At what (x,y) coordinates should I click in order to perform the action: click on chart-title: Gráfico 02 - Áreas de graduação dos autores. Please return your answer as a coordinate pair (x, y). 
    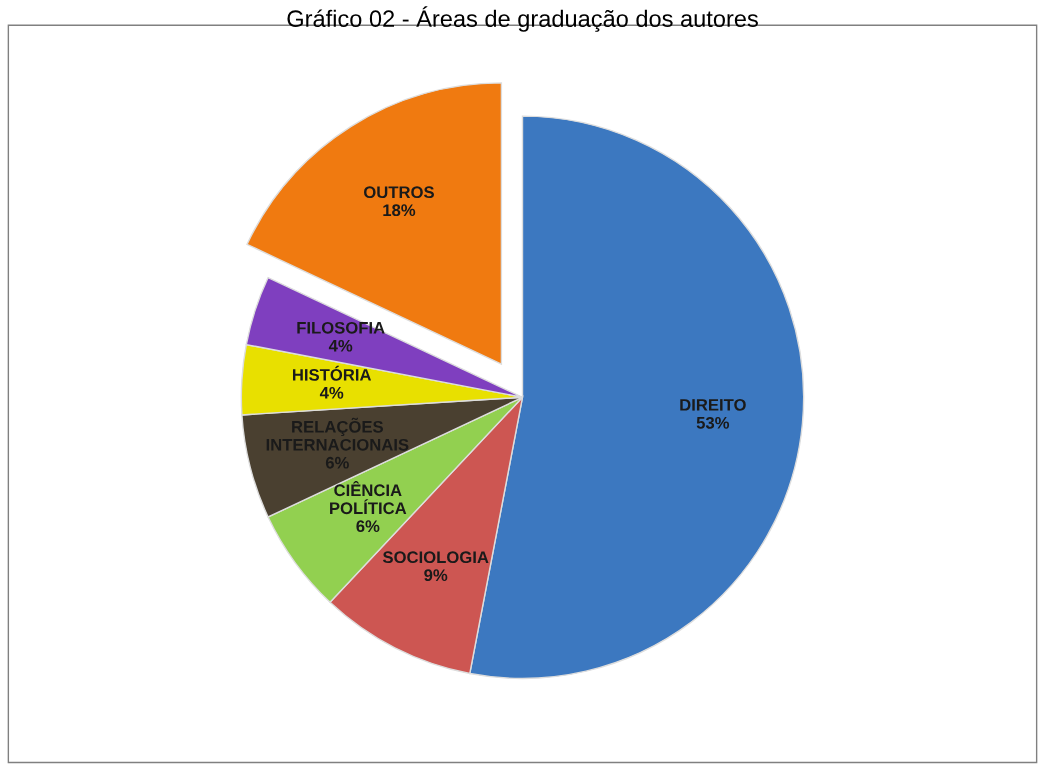
    Looking at the image, I should click on (522, 19).